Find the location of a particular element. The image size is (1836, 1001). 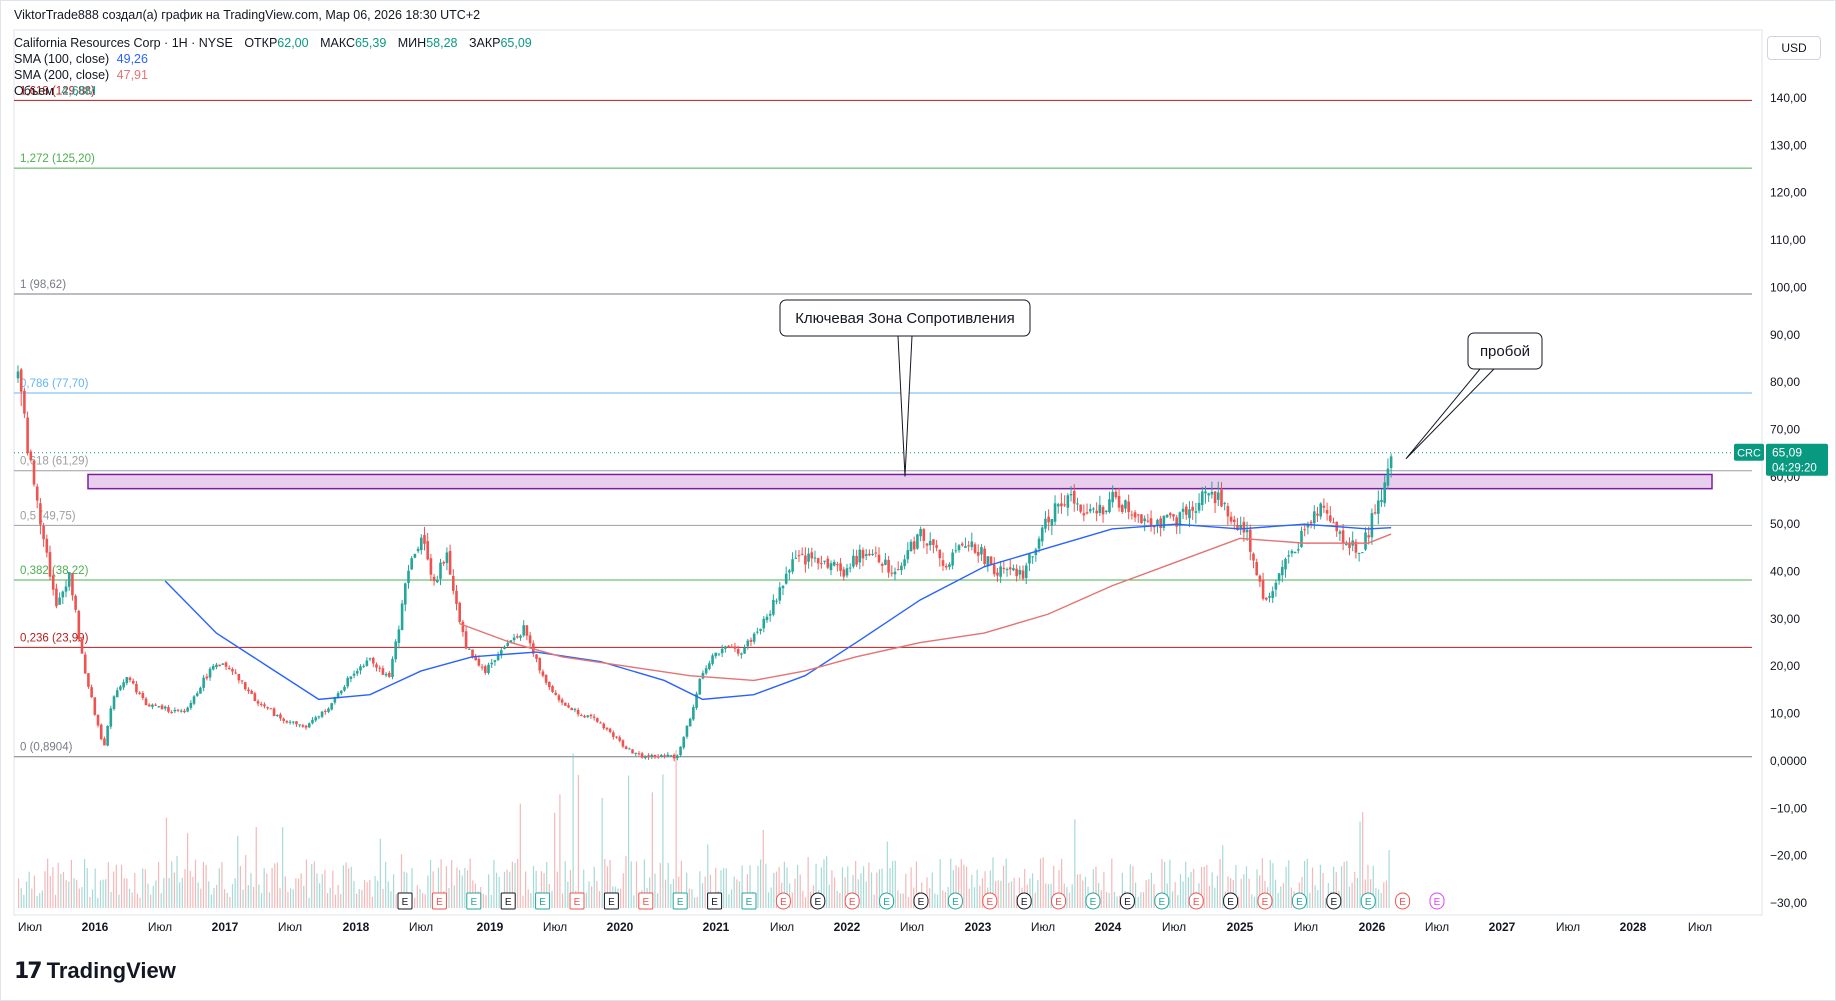

earnings-marker: E is located at coordinates (1231, 901).